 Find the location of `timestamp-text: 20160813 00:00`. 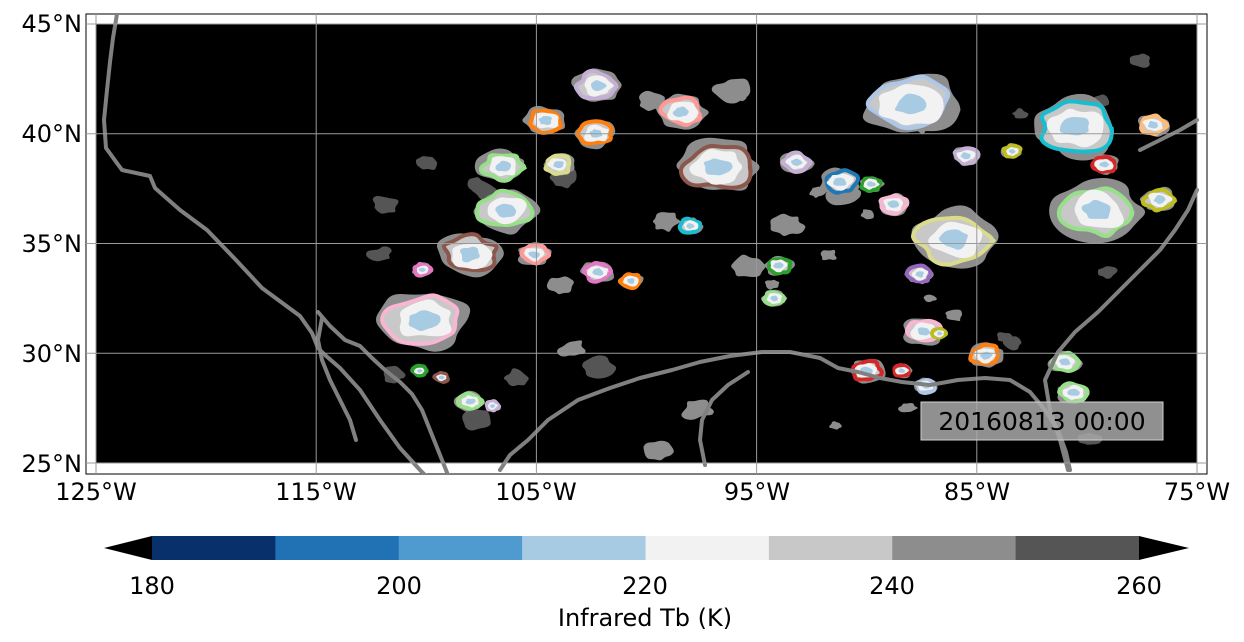

timestamp-text: 20160813 00:00 is located at coordinates (1041, 421).